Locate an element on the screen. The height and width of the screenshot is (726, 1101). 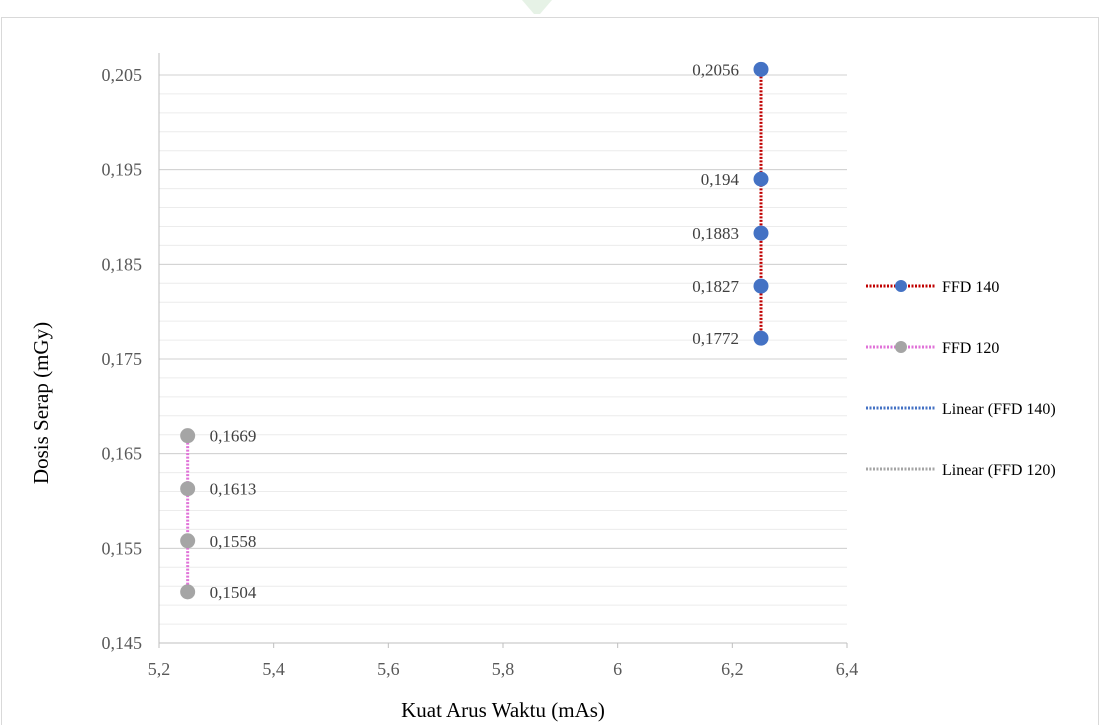
y-tick-label: 0,155 is located at coordinates (122, 548).